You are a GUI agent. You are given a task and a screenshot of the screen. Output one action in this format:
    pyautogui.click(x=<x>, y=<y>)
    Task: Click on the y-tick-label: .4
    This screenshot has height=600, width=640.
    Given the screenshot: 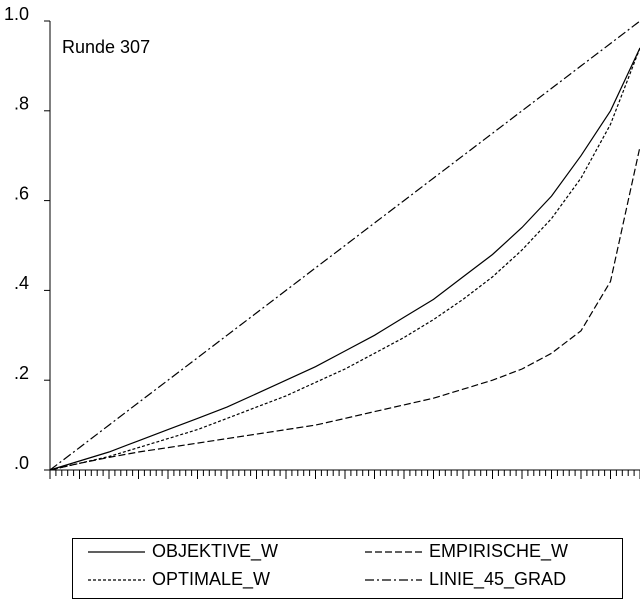 What is the action you would take?
    pyautogui.click(x=21, y=283)
    